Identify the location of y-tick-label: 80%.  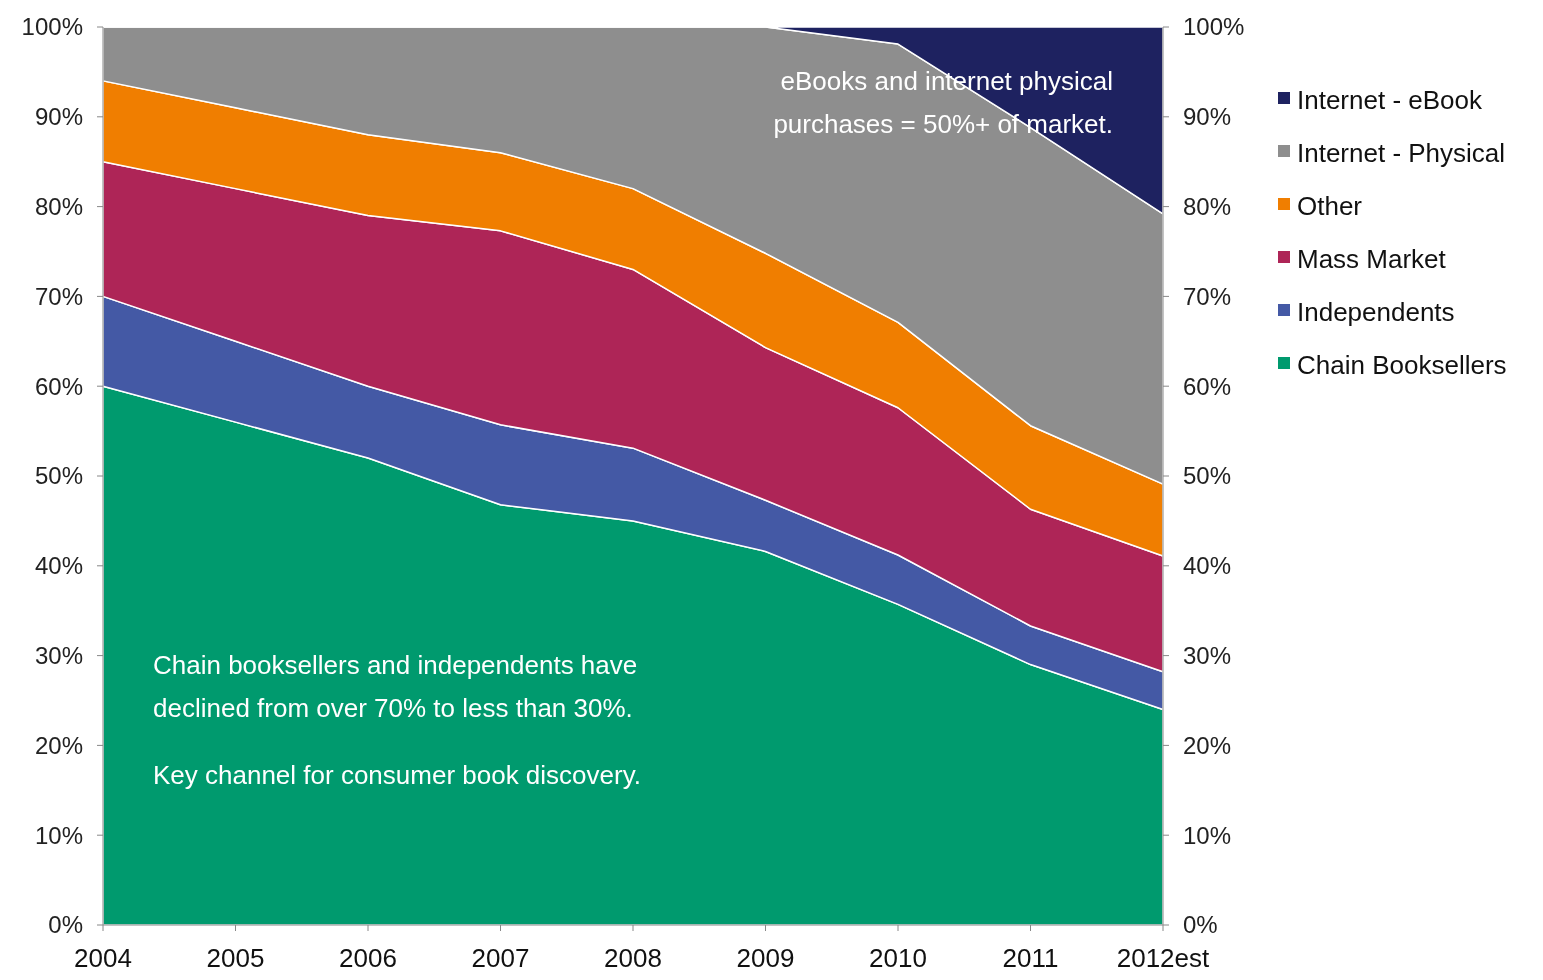
(58, 206).